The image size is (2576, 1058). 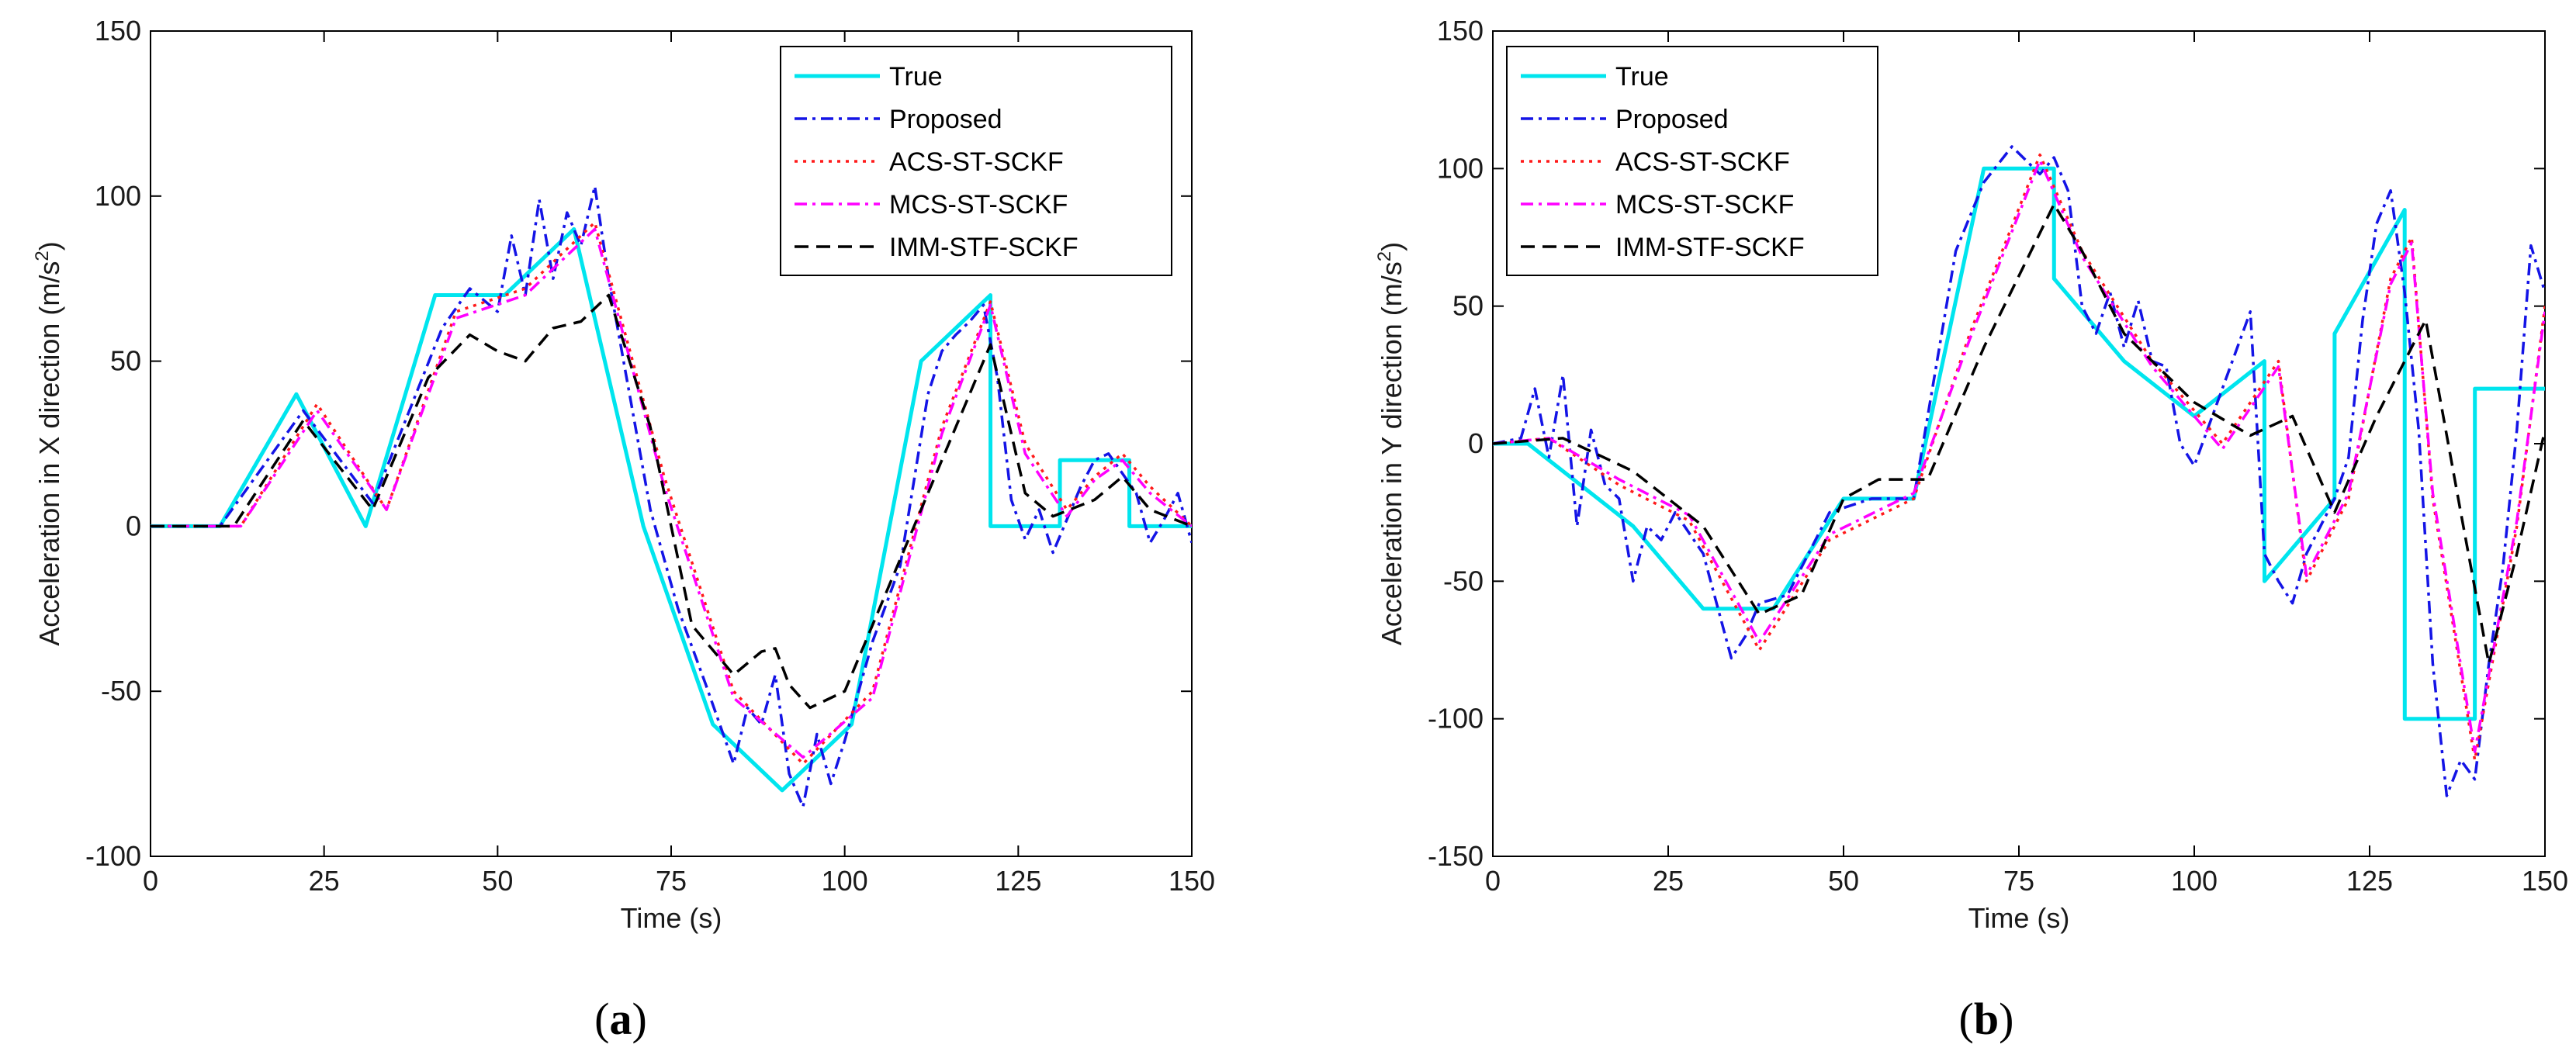 What do you see at coordinates (1390, 443) in the screenshot?
I see `y-axis-label: Acceleration in Y direction (m/s2)` at bounding box center [1390, 443].